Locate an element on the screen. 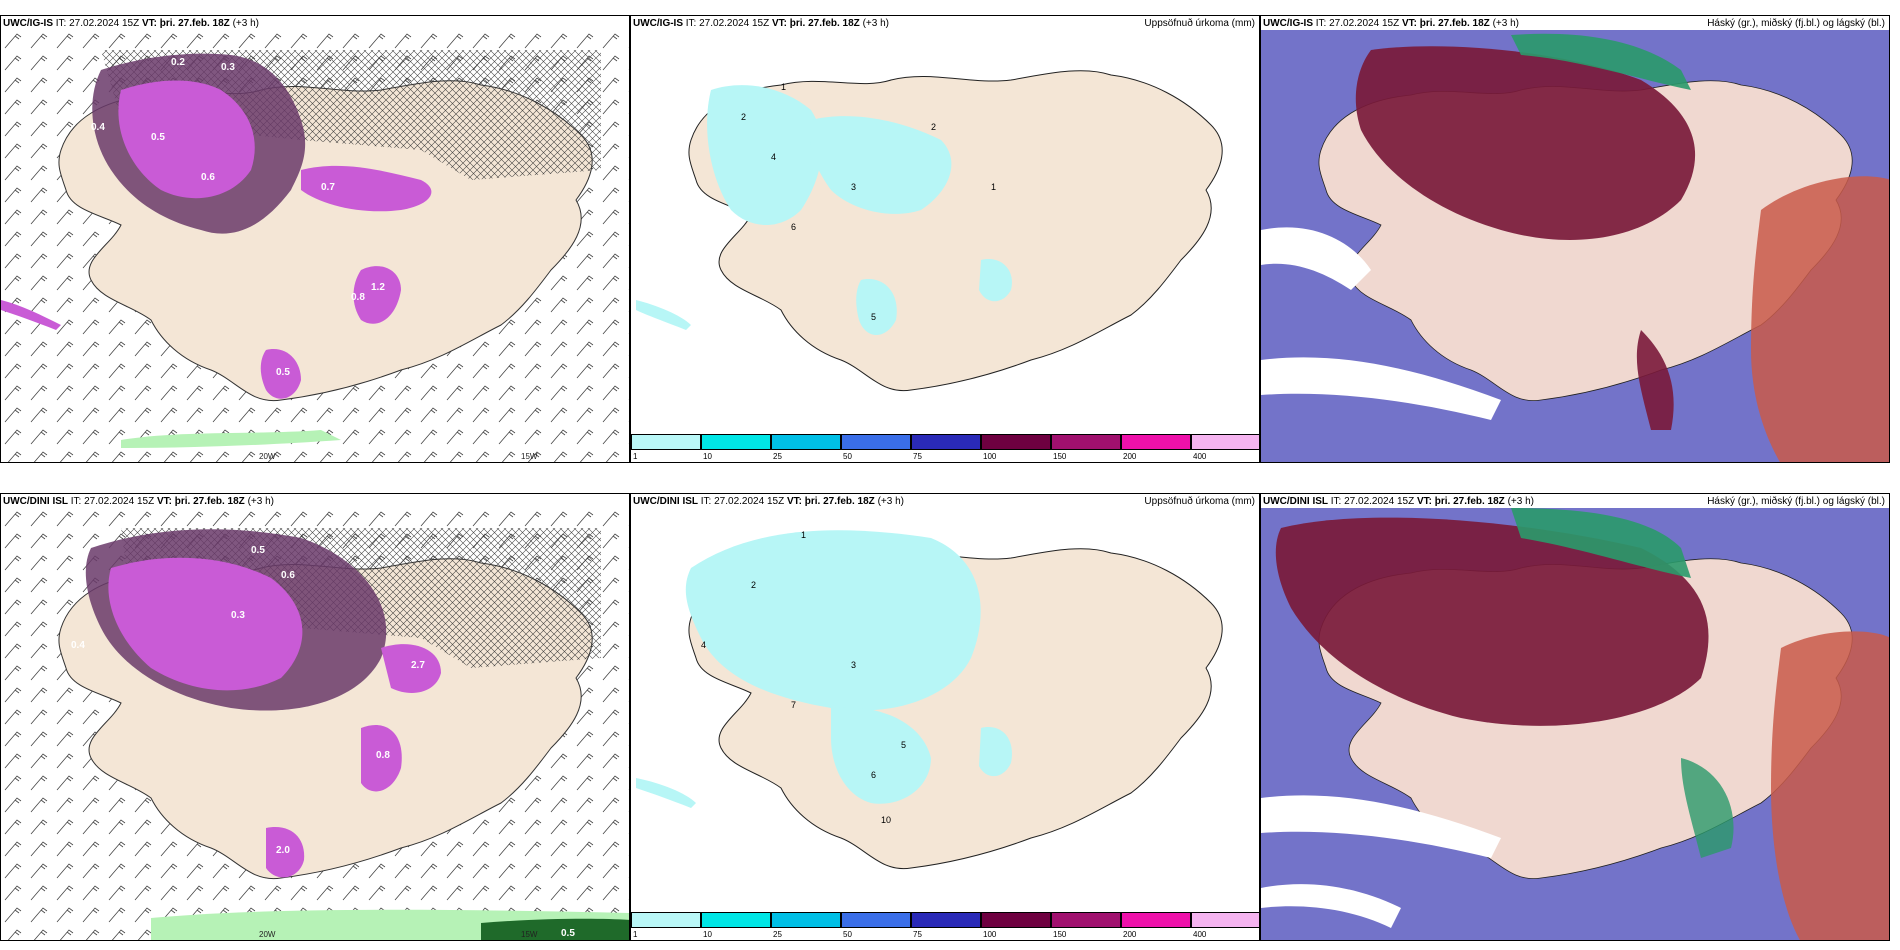 The width and height of the screenshot is (1900, 950). value-label: 1.2 is located at coordinates (378, 287).